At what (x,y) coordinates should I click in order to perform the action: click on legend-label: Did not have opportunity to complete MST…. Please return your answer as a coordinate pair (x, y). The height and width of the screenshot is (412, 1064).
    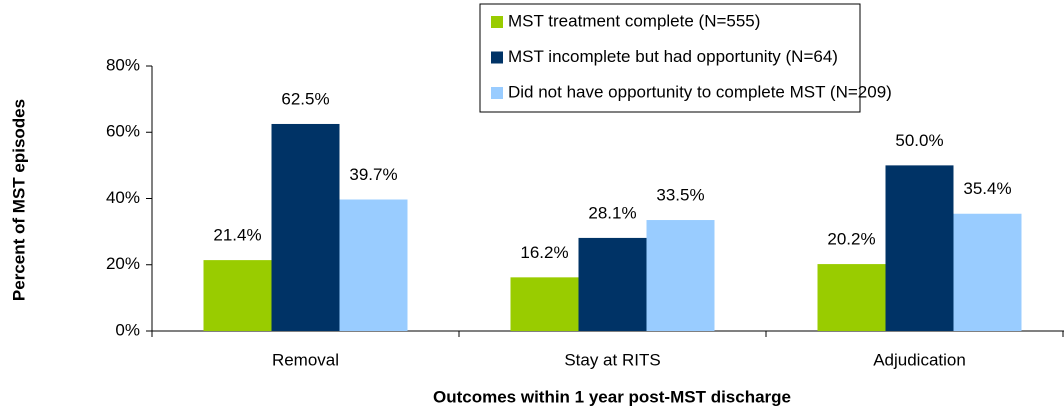
    Looking at the image, I should click on (700, 91).